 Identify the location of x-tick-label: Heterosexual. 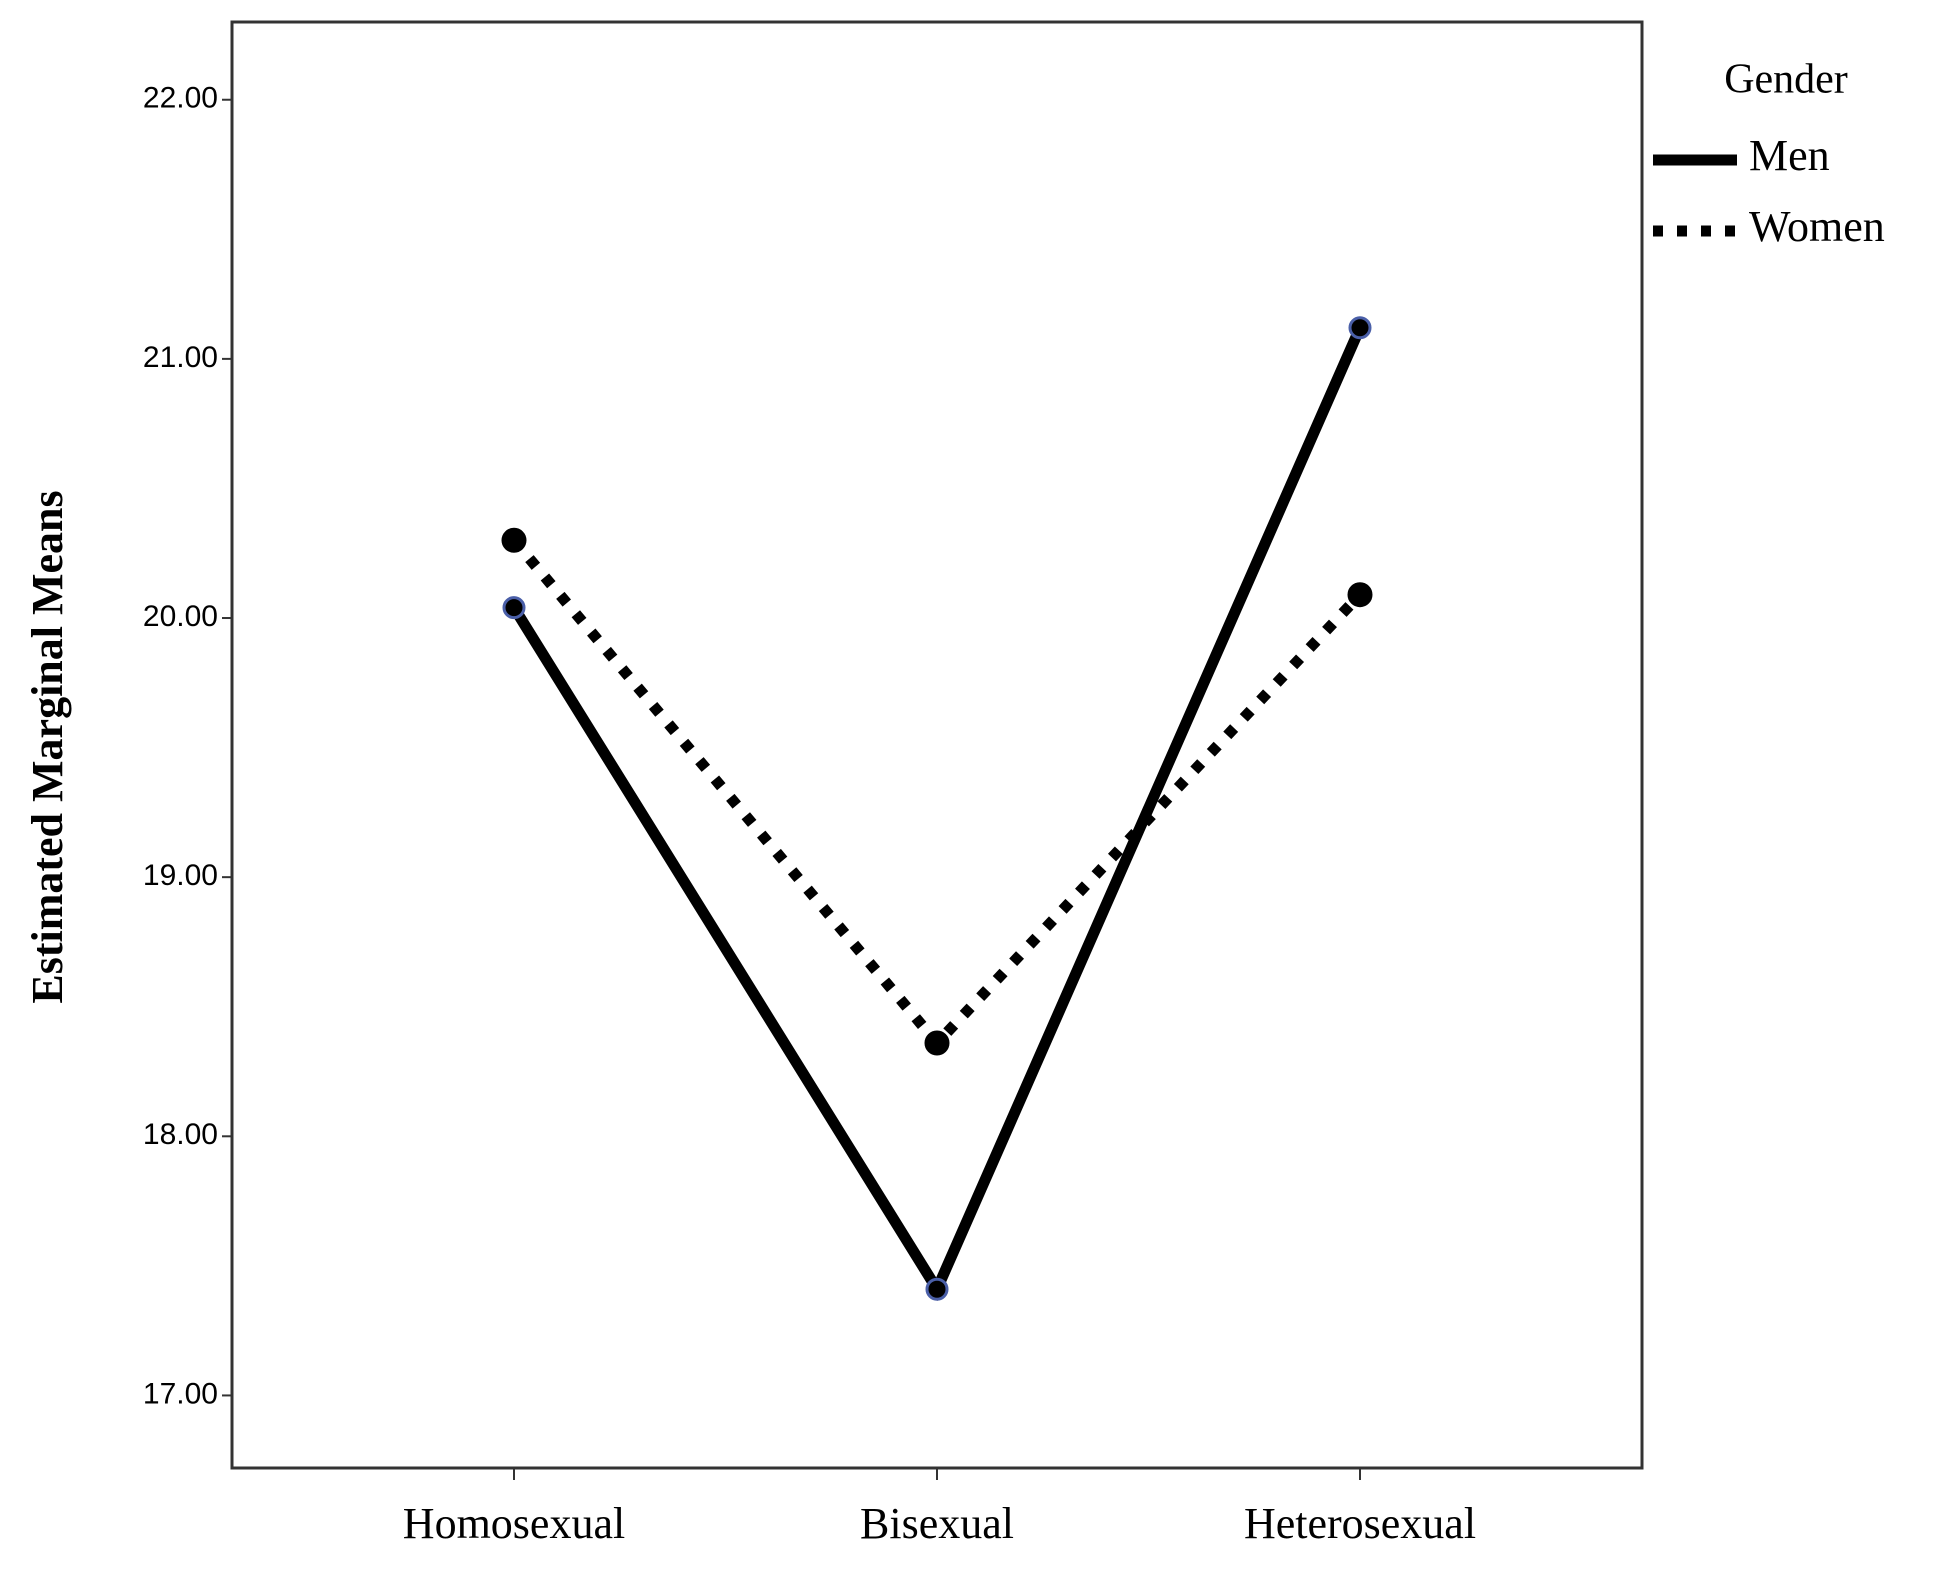
(1360, 1523).